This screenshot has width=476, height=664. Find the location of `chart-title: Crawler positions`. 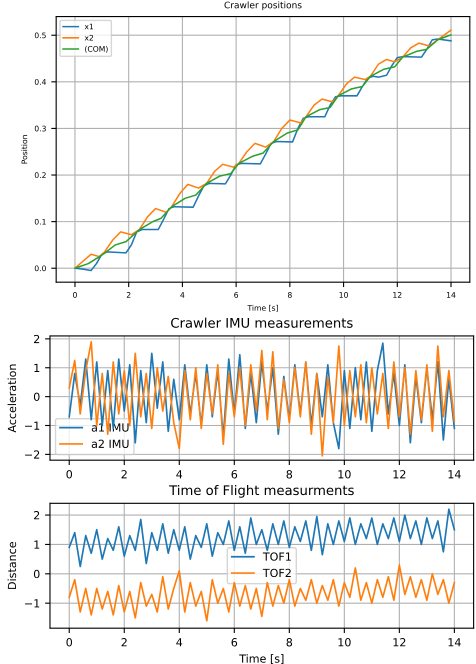

chart-title: Crawler positions is located at coordinates (263, 5).